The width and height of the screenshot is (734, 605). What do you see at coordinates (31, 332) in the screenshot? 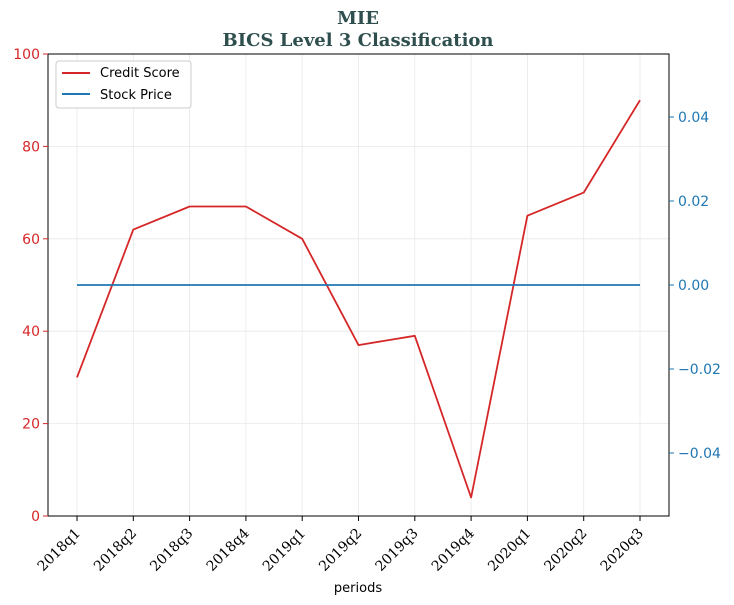
I see `left-y-tick-label: 40` at bounding box center [31, 332].